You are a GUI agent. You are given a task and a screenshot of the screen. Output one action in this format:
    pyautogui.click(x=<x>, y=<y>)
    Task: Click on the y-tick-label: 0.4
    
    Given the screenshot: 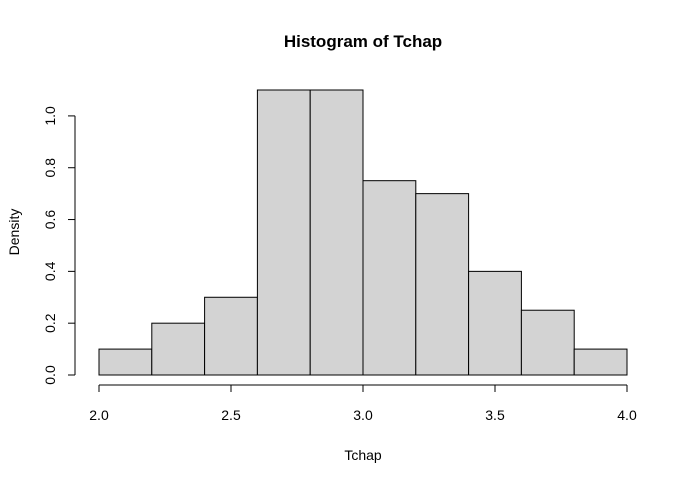 What is the action you would take?
    pyautogui.click(x=50, y=271)
    